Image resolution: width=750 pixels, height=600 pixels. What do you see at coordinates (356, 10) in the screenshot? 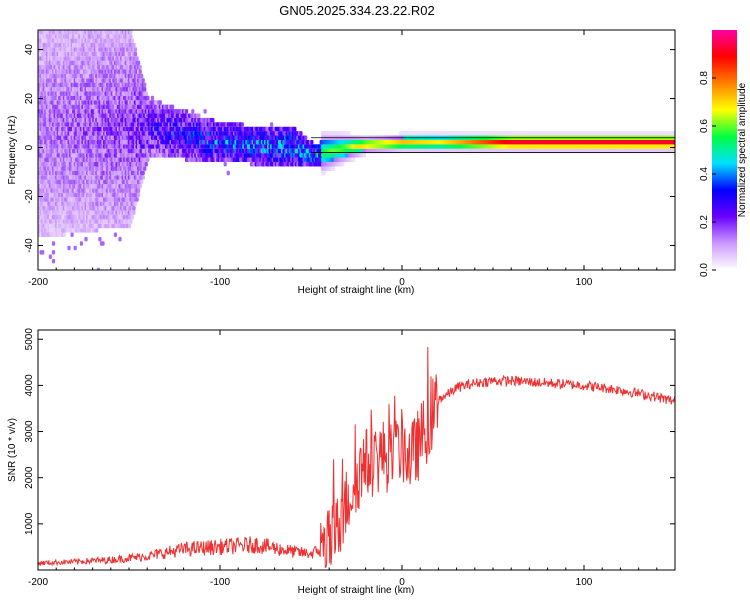
I see `figure-title: GN05.2025.334.23.22.R02` at bounding box center [356, 10].